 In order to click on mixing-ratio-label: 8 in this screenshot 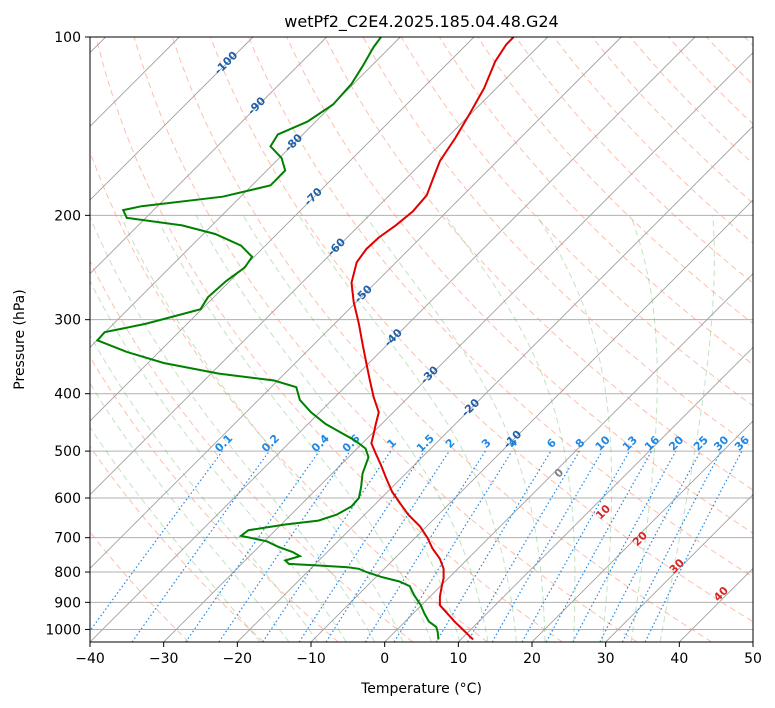, I will do `click(580, 443)`.